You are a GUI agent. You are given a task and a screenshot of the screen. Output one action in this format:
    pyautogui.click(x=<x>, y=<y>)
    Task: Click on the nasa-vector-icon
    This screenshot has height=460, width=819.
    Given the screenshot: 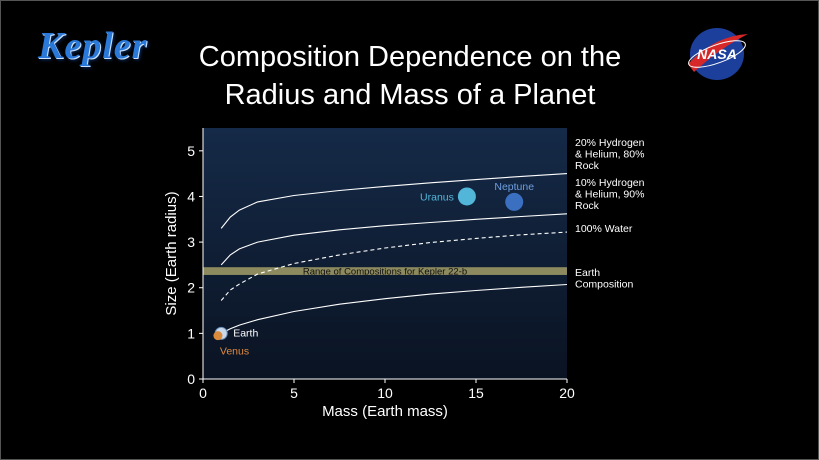 What is the action you would take?
    pyautogui.click(x=718, y=53)
    